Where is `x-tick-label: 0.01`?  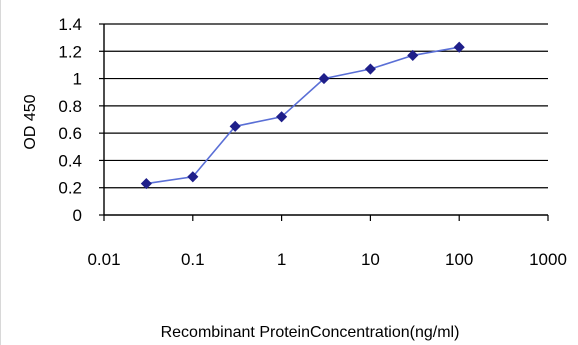 x-tick-label: 0.01 is located at coordinates (103, 259).